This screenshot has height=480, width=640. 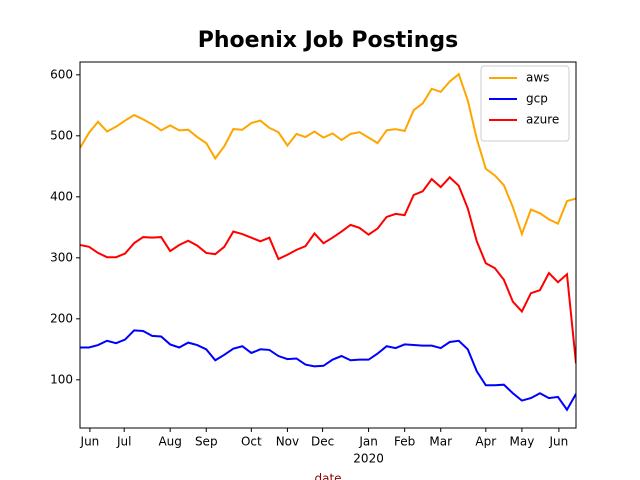 What do you see at coordinates (537, 78) in the screenshot?
I see `legend-label: aws` at bounding box center [537, 78].